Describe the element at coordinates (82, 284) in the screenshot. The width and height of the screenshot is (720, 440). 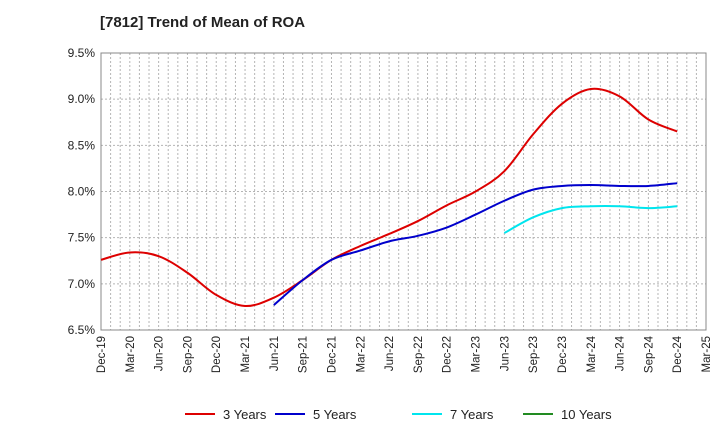
I see `y-tick-label: 7.0%` at that location.